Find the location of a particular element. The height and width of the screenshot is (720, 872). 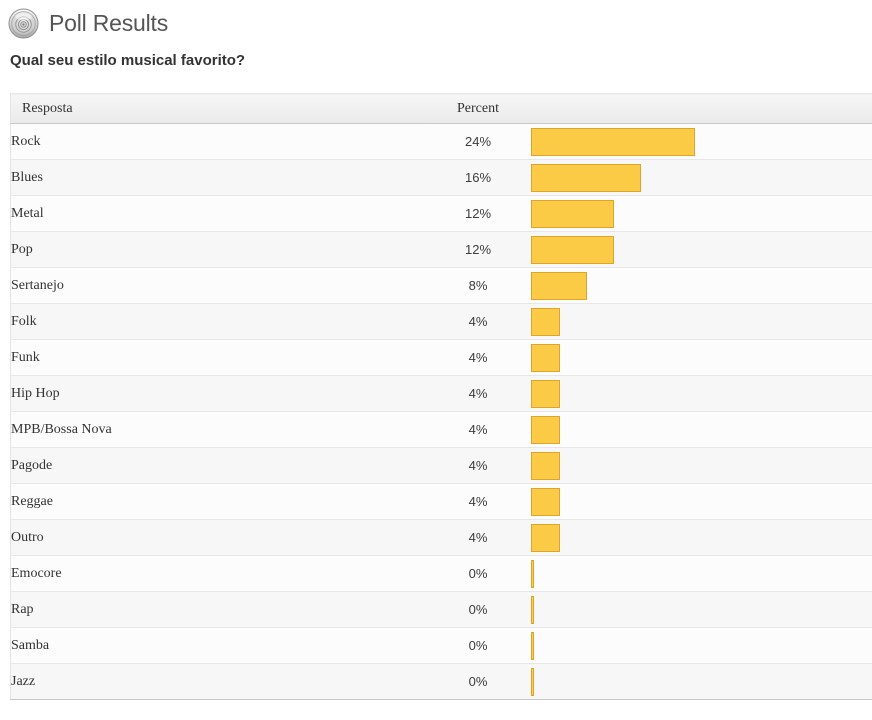

poll-question: Qual seu estilo musical favorito? is located at coordinates (128, 60).